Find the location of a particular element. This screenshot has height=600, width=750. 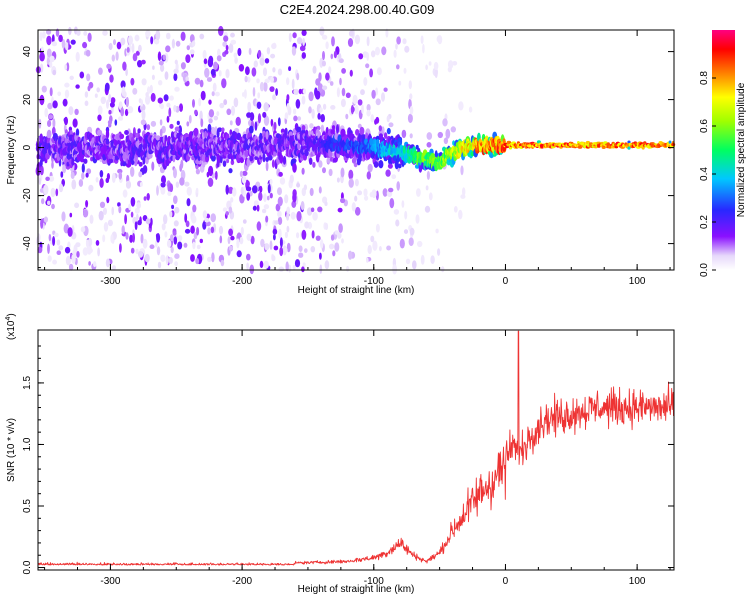

figure-title: C2E4.2024.298.00.40.G09 is located at coordinates (357, 9).